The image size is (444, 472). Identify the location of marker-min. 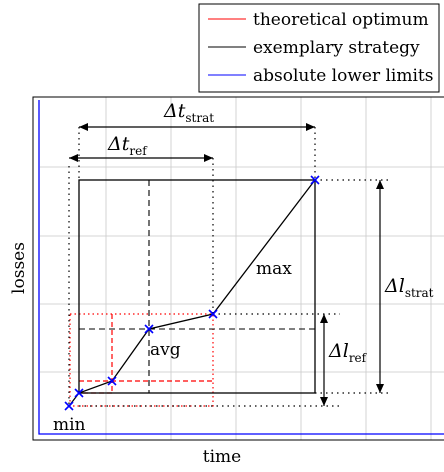
(69, 406).